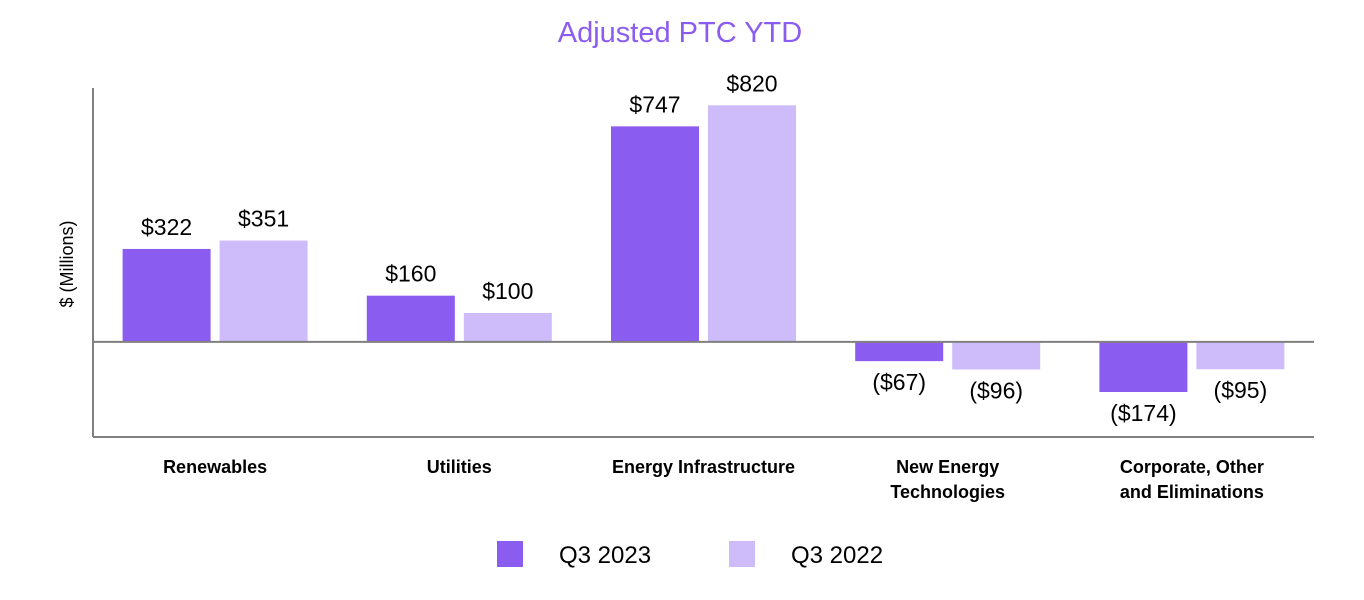 This screenshot has height=600, width=1364. Describe the element at coordinates (680, 33) in the screenshot. I see `chart-title: Adjusted PTC YTD` at that location.